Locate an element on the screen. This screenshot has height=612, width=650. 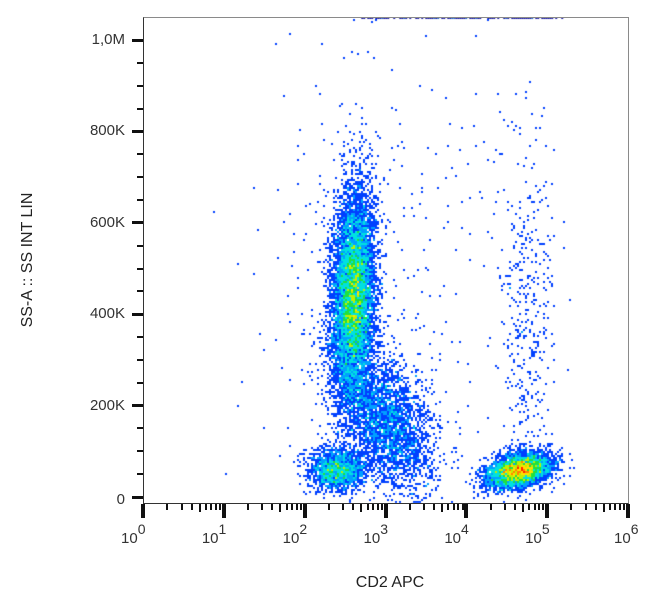
x-tick-label: 10⁴ is located at coordinates (456, 534).